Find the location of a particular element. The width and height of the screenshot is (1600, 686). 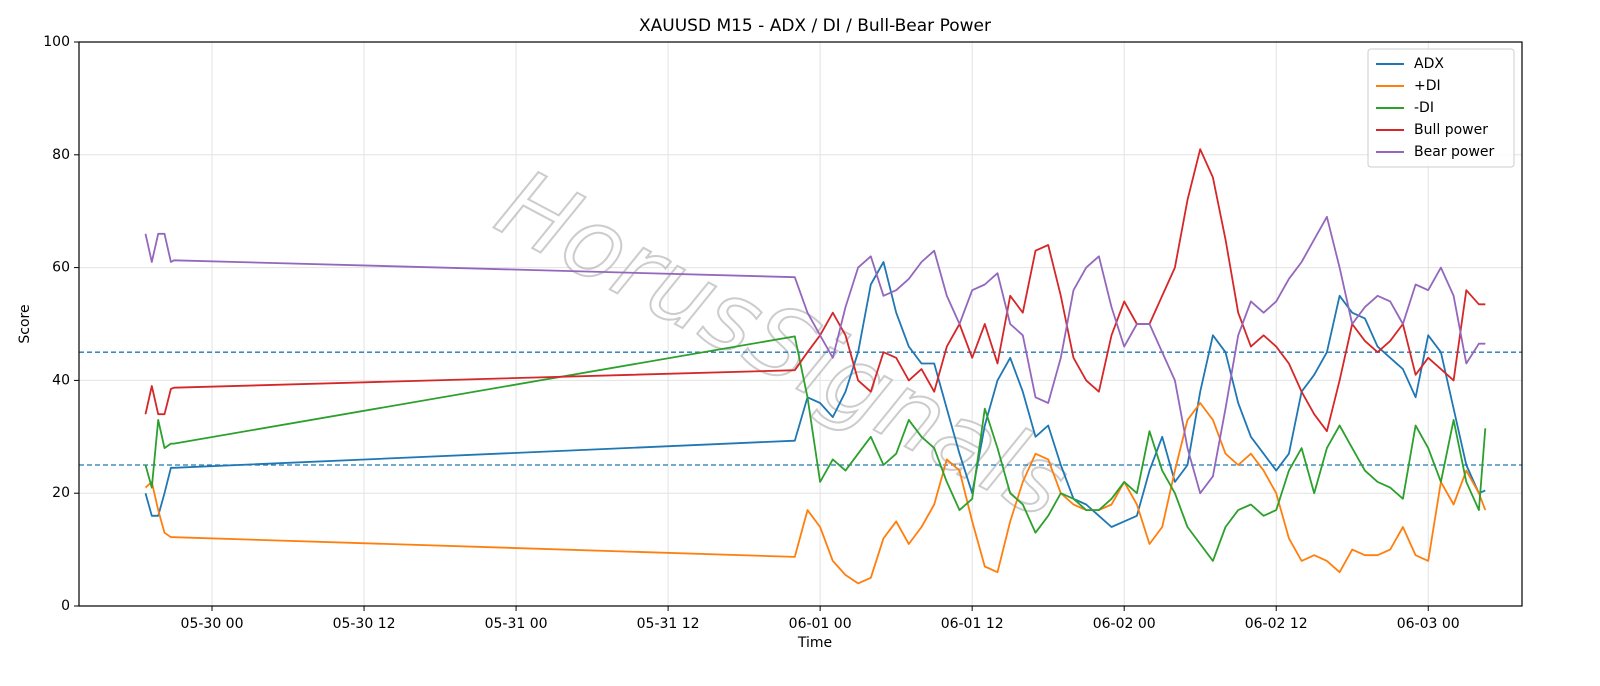

chart-title: XAUUSD M15 - ADX / DI / Bull-Bear Power is located at coordinates (815, 26).